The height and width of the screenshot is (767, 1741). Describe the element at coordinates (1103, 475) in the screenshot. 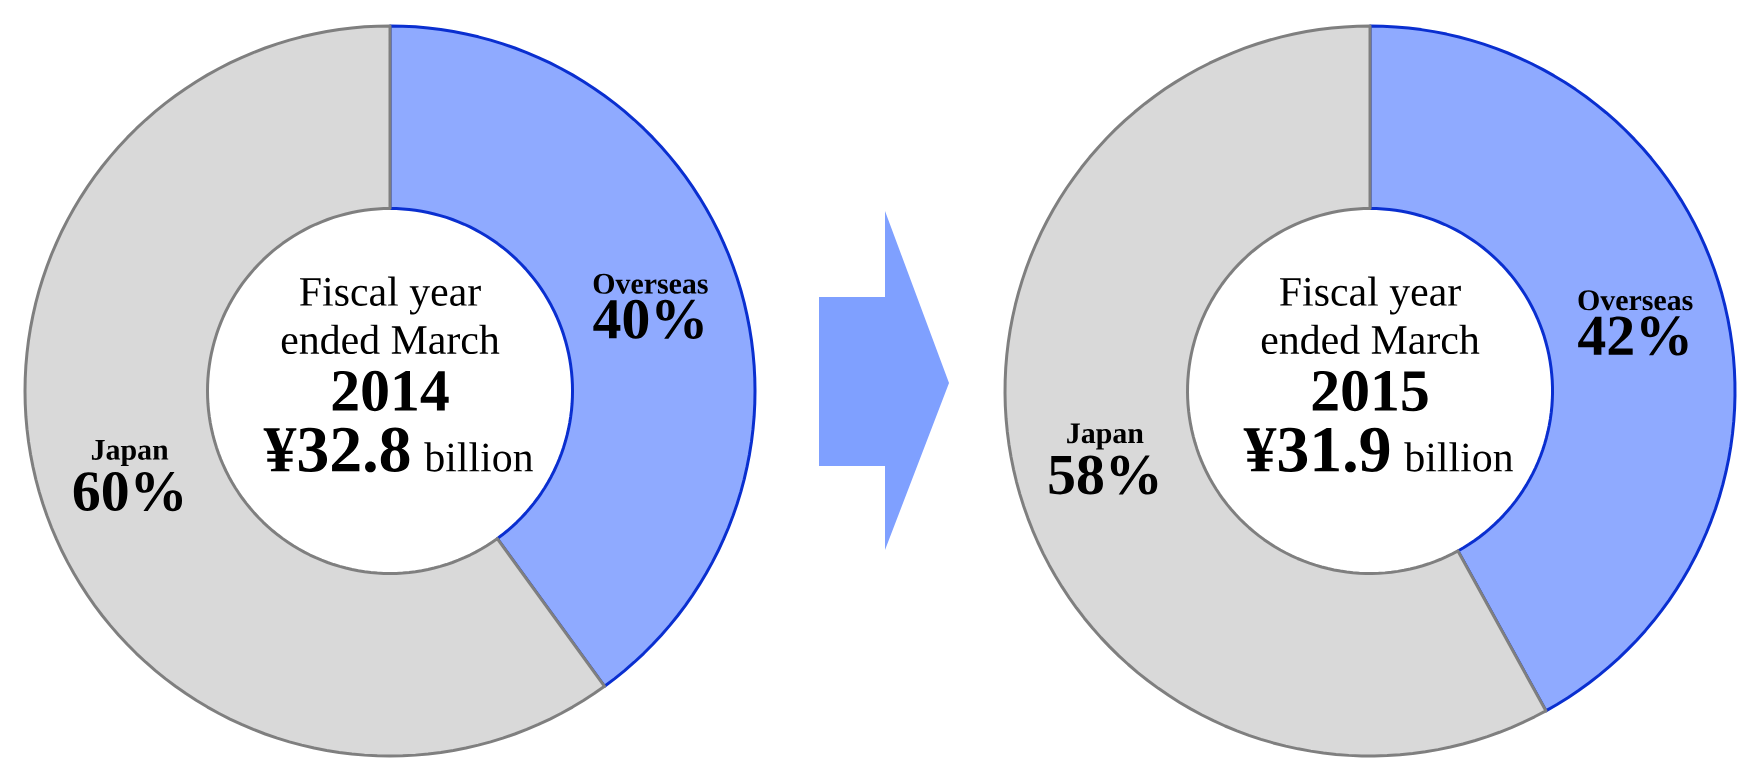

I see `data-label: 58%` at that location.